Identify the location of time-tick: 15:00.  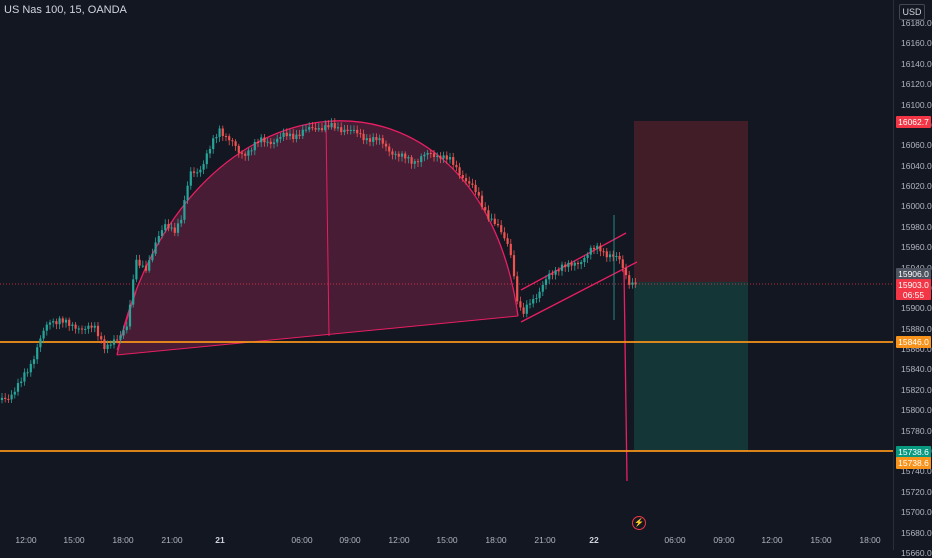
(447, 540).